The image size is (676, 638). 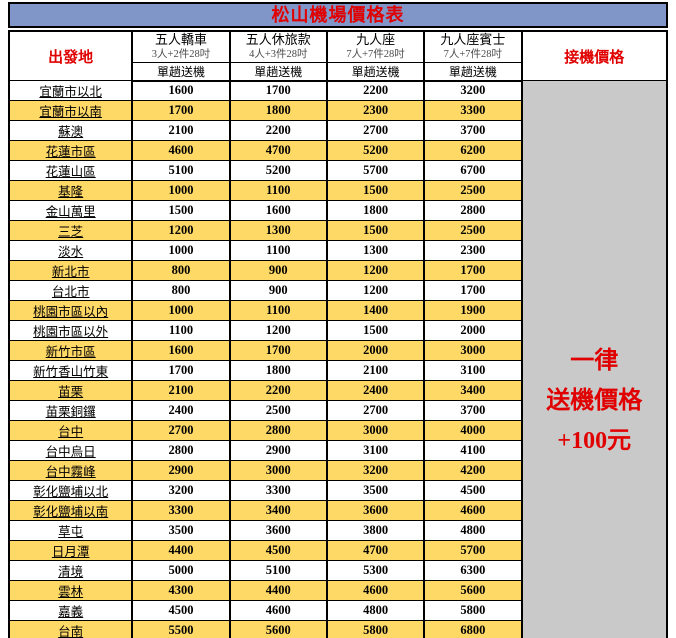 What do you see at coordinates (70, 430) in the screenshot?
I see `origin-cell: 台中` at bounding box center [70, 430].